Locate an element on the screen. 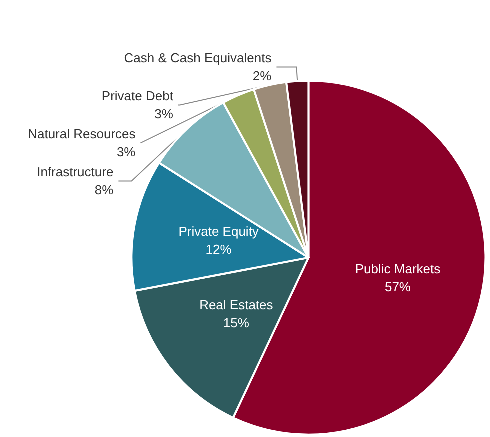 The height and width of the screenshot is (437, 490). slice-label: Private Debt is located at coordinates (138, 96).